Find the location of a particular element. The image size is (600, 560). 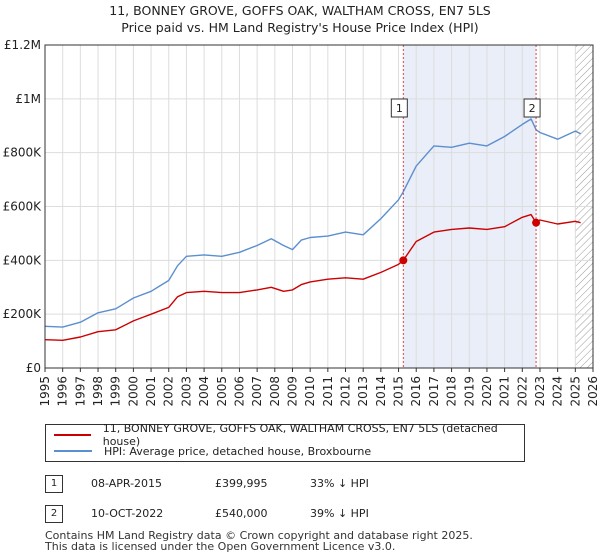

marker-label-1: 1 is located at coordinates (399, 108).